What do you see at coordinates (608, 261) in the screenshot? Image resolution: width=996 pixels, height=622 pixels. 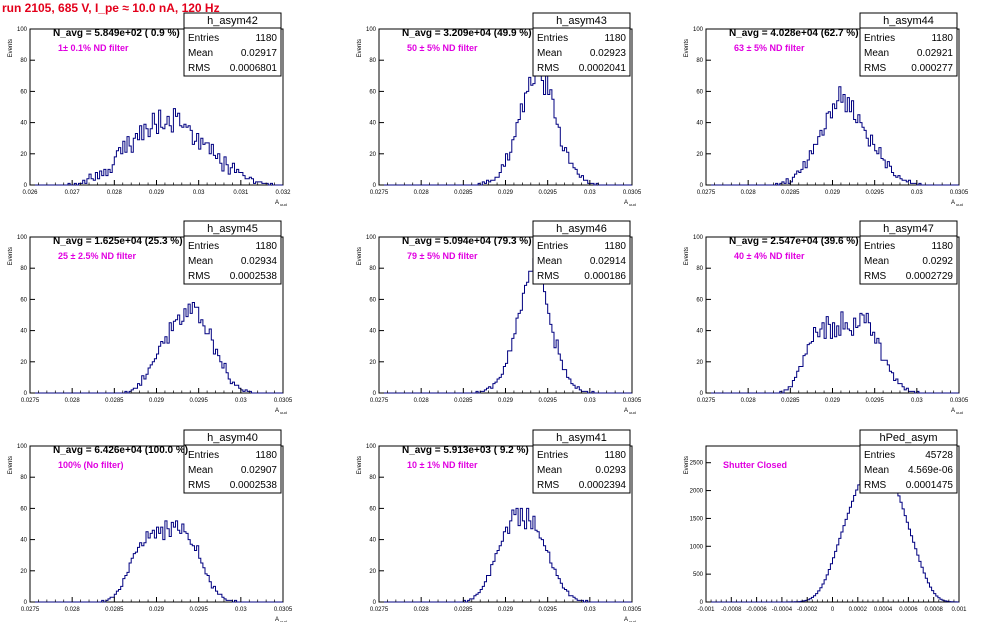 I see `stats-value: 0.02914` at bounding box center [608, 261].